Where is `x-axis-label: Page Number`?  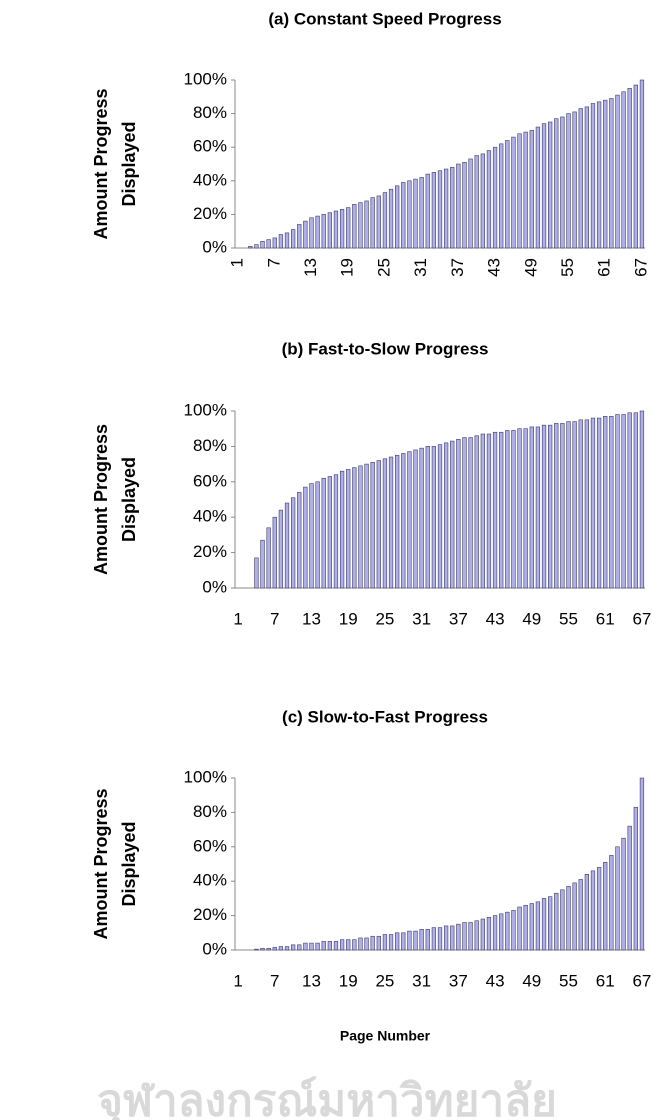 x-axis-label: Page Number is located at coordinates (385, 1036).